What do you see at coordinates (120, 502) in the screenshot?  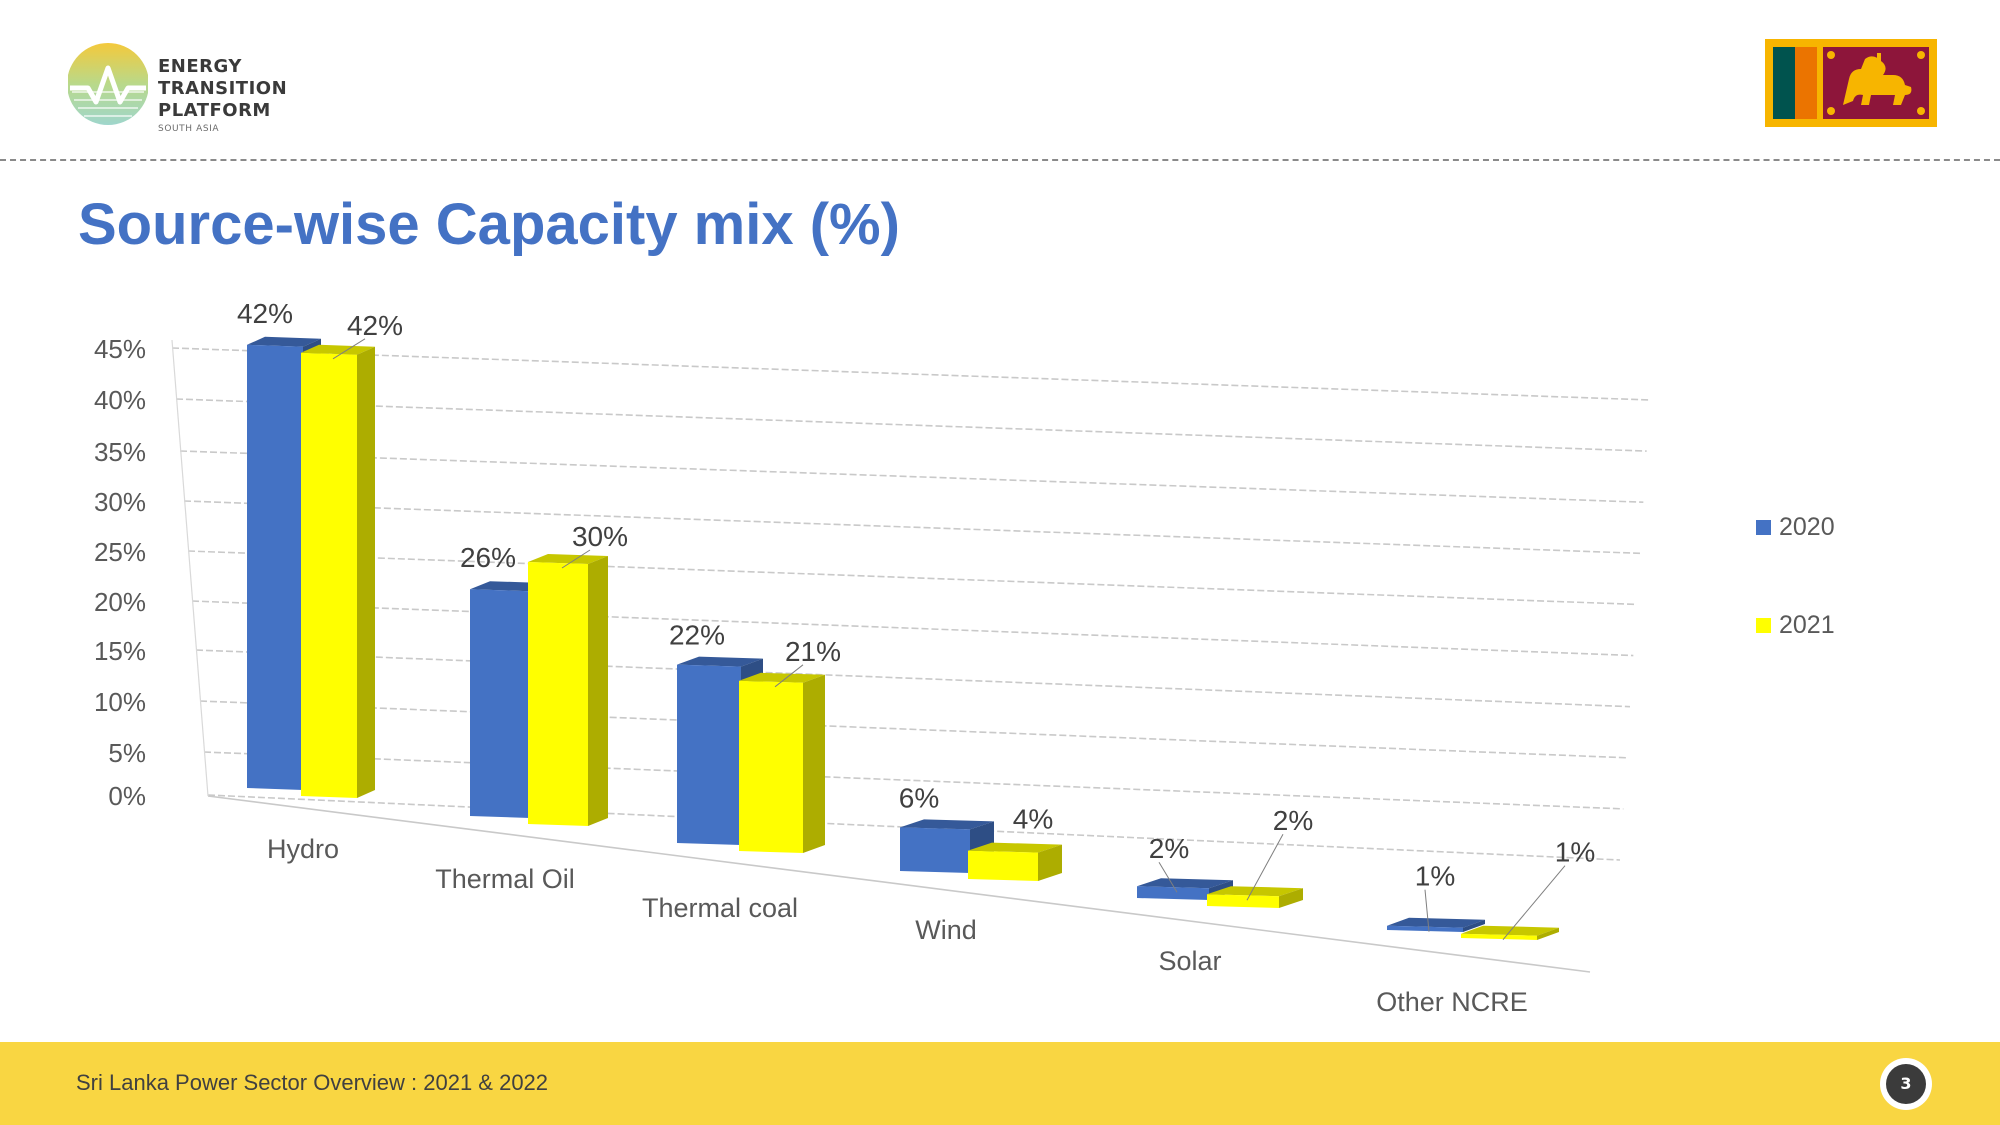 I see `y-tick-label: 30%` at bounding box center [120, 502].